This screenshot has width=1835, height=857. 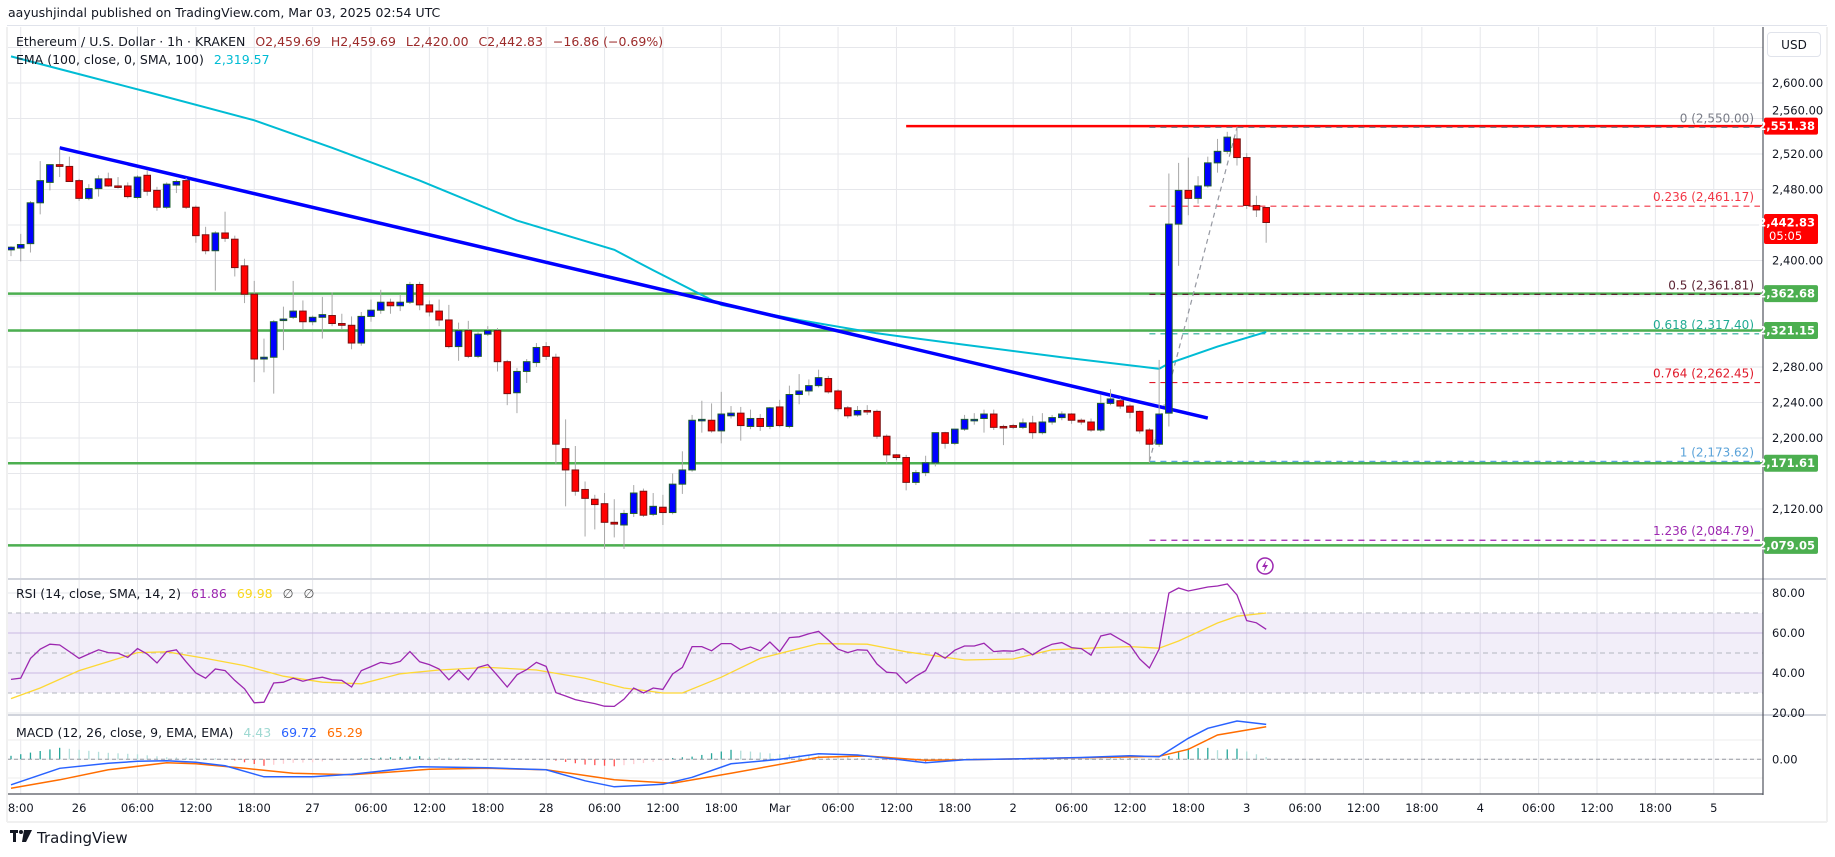 I want to click on tradingview-logo: TradingView, so click(x=69, y=838).